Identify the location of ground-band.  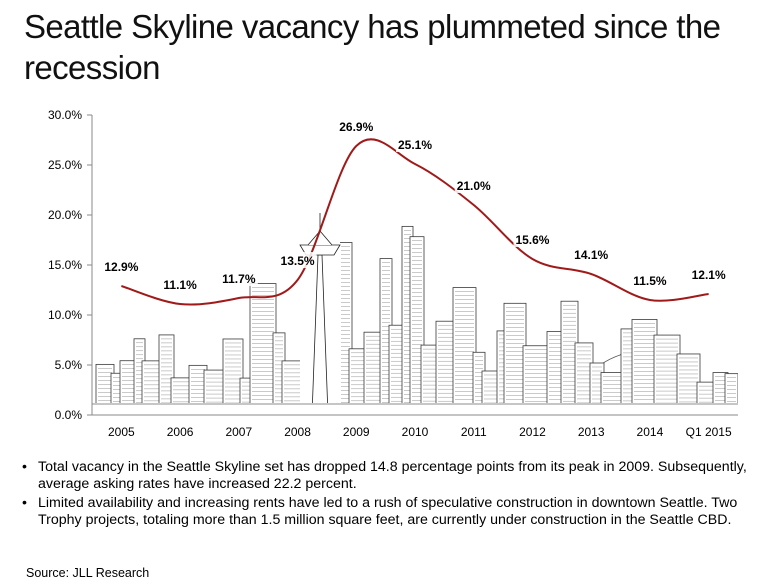
(415, 409).